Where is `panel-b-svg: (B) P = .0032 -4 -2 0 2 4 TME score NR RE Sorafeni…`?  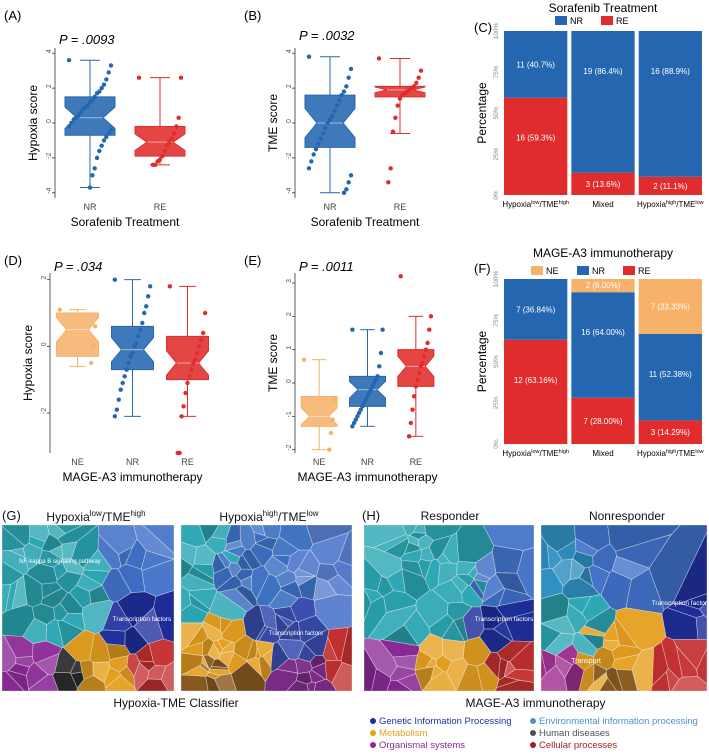
panel-b-svg: (B) P = .0032 -4 -2 0 2 4 TME score NR RE Sorafeni… is located at coordinates (335, 118).